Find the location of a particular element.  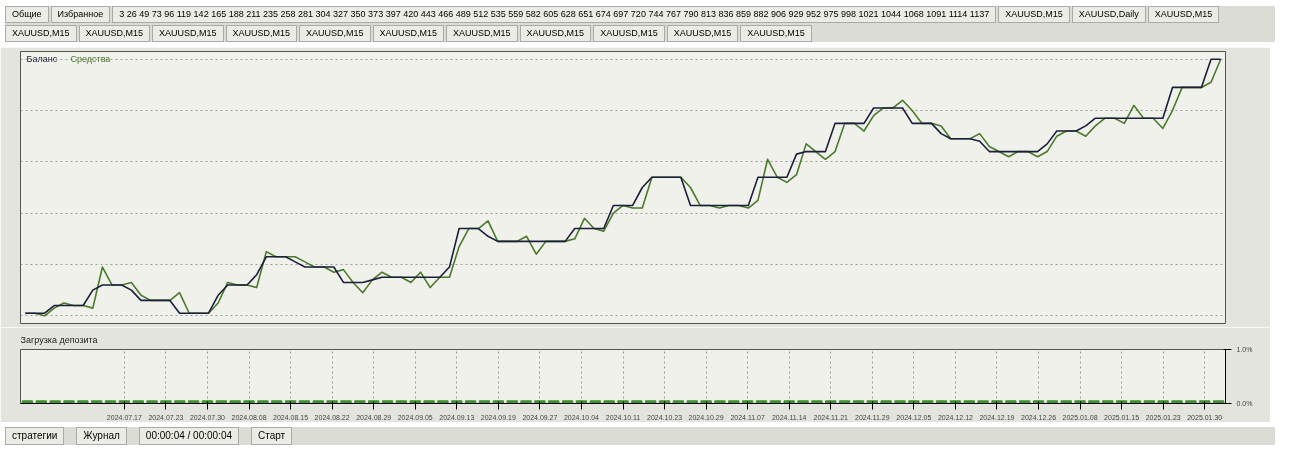

text: Общие is located at coordinates (27, 14).